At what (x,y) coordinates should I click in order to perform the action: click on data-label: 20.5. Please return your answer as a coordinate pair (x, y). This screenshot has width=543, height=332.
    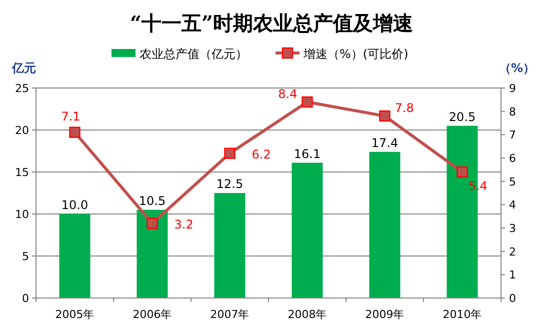
    Looking at the image, I should click on (462, 117).